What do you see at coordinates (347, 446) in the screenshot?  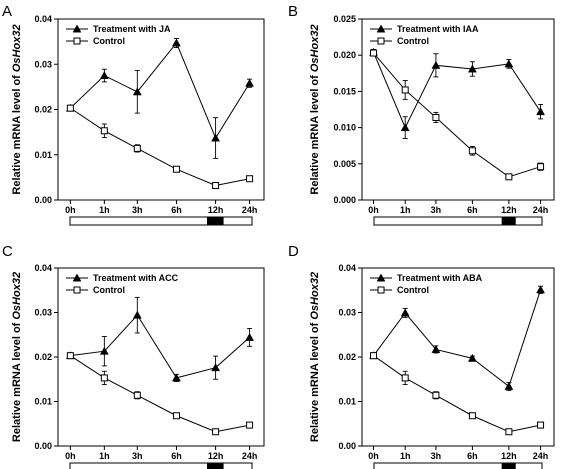 I see `y-tick-label-d: 0.00` at bounding box center [347, 446].